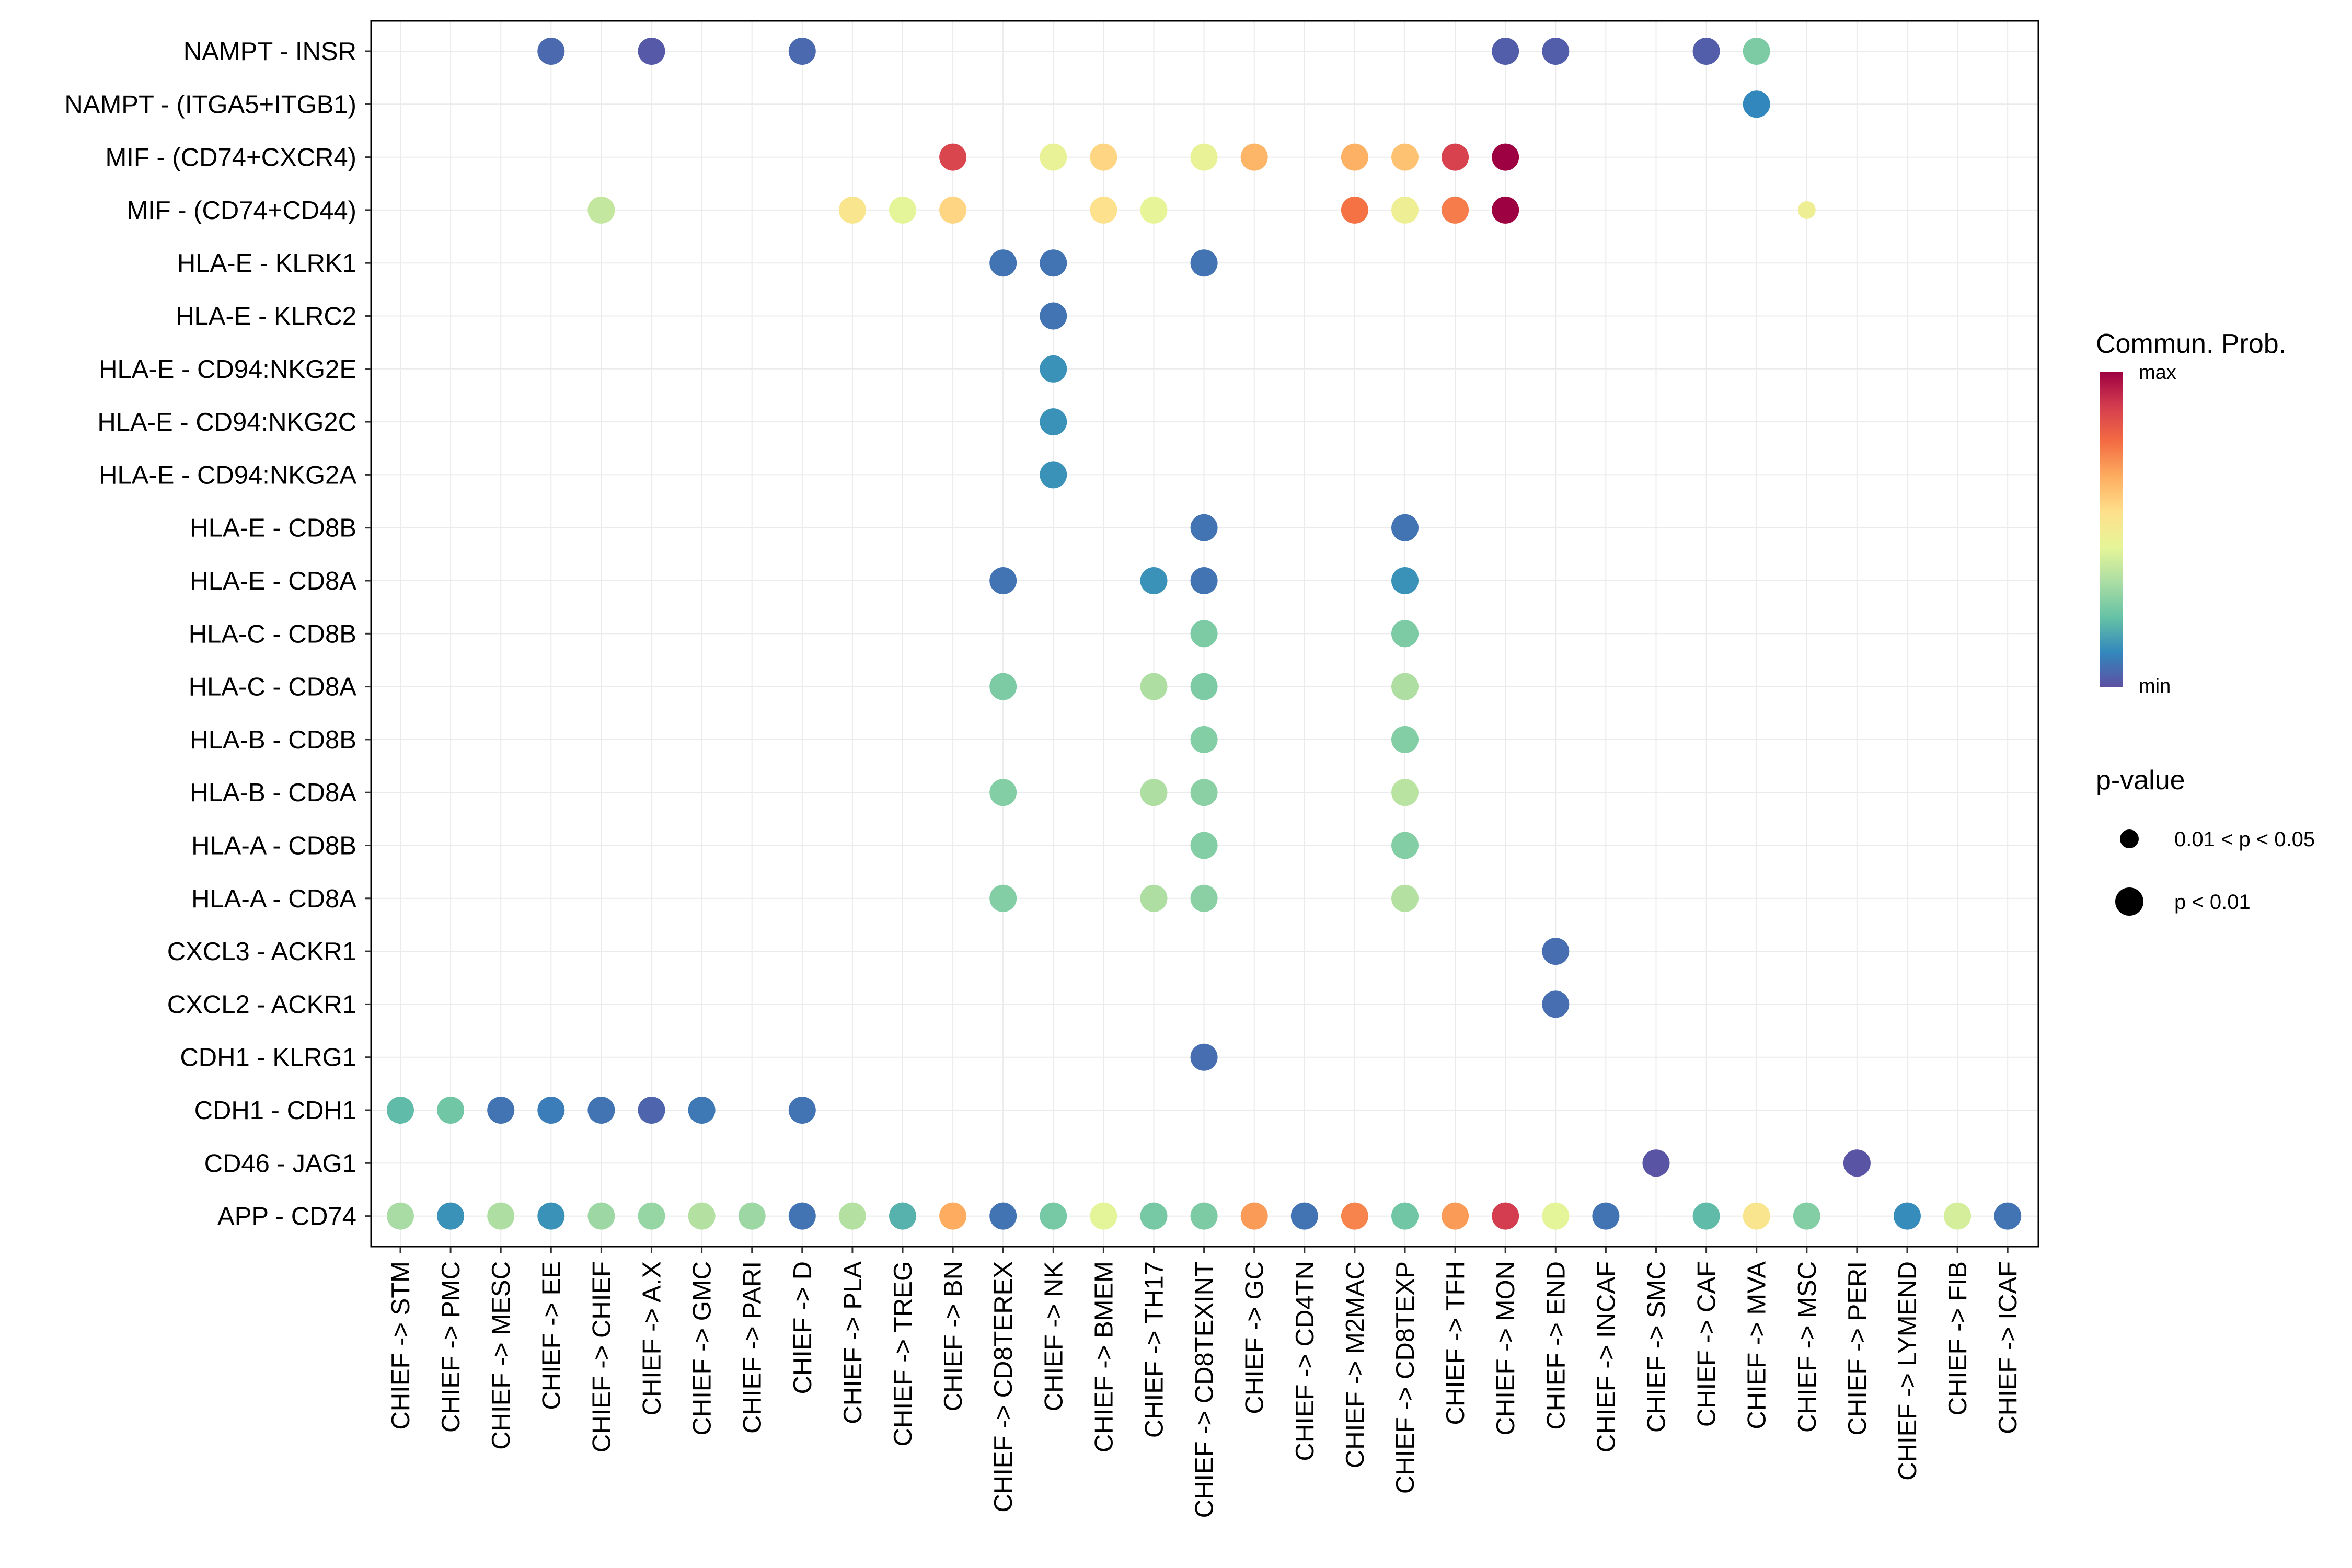  Describe the element at coordinates (275, 1111) in the screenshot. I see `y-tick-label: CDH1 - CDH1` at that location.